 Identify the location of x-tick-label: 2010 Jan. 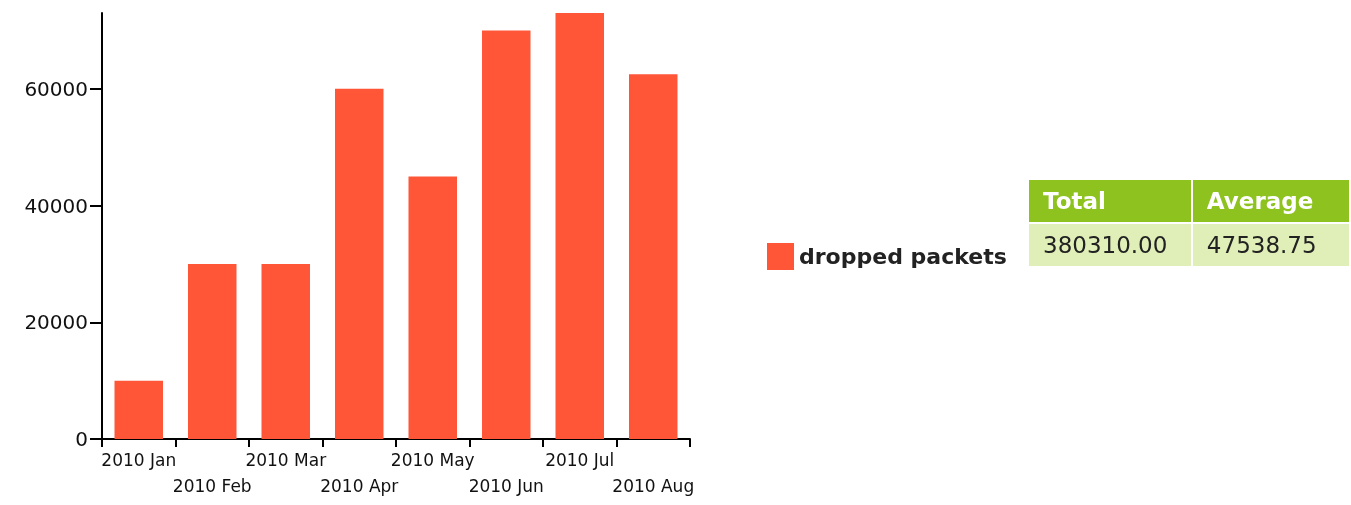
(139, 460).